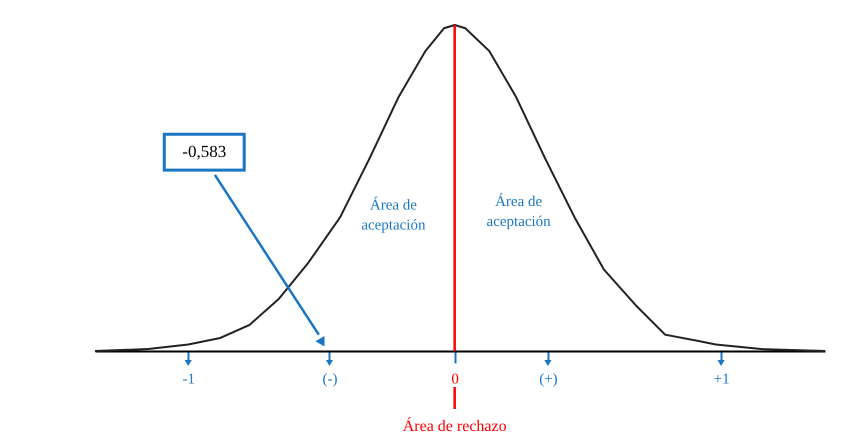 This screenshot has height=445, width=845. What do you see at coordinates (204, 152) in the screenshot?
I see `annotation: -0,583` at bounding box center [204, 152].